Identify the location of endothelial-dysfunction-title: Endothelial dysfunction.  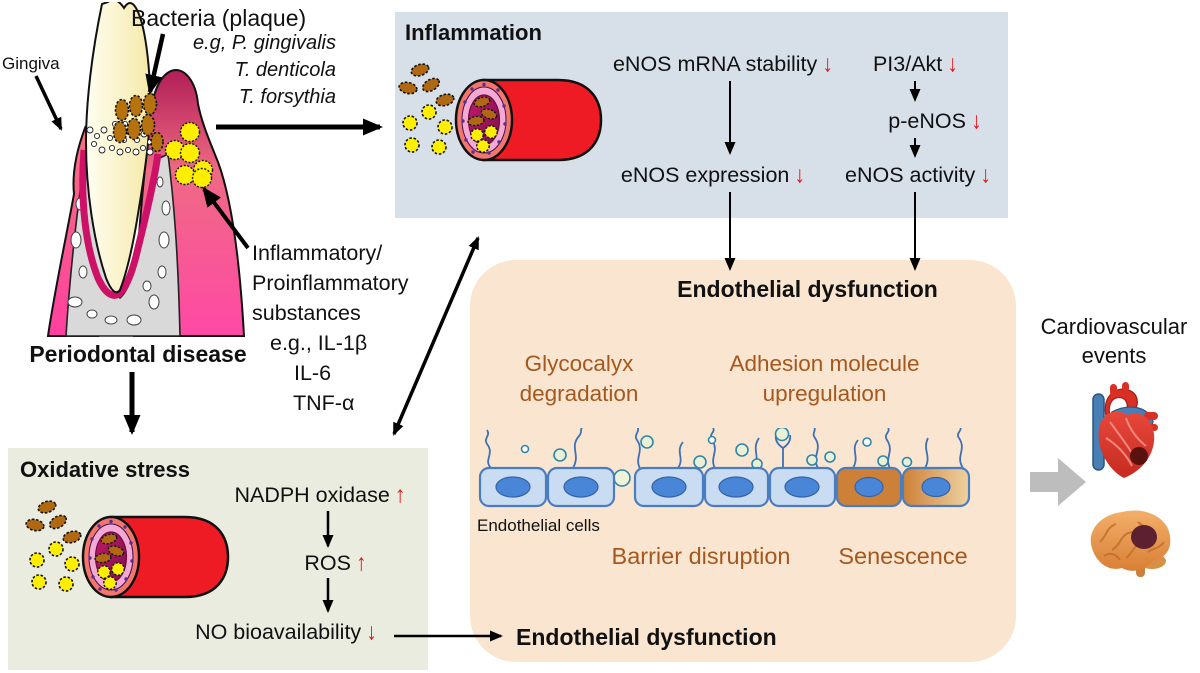
(807, 289).